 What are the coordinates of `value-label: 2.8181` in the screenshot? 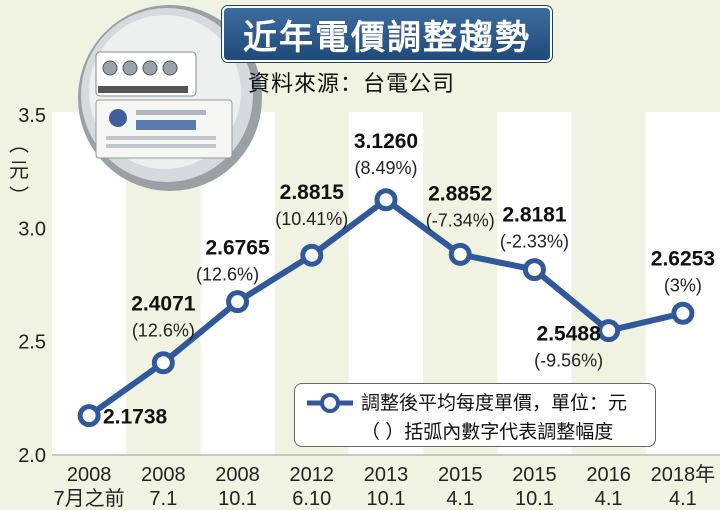 It's located at (534, 215).